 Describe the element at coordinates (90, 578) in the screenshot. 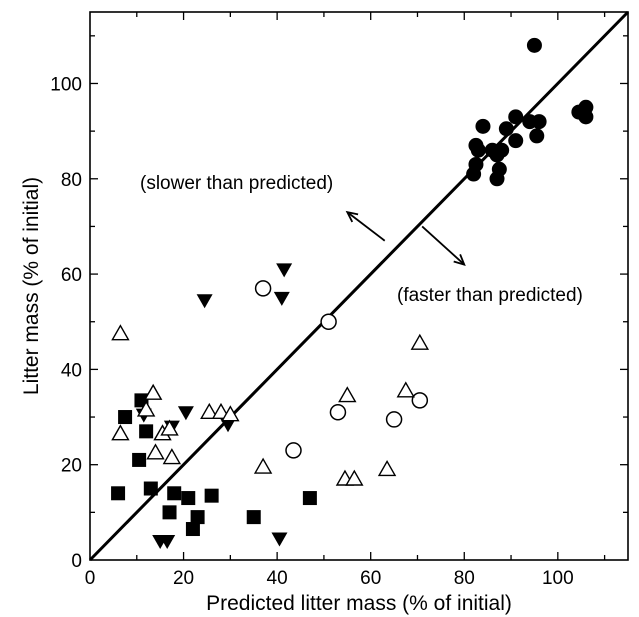

I see `x-tick-label: 0` at that location.